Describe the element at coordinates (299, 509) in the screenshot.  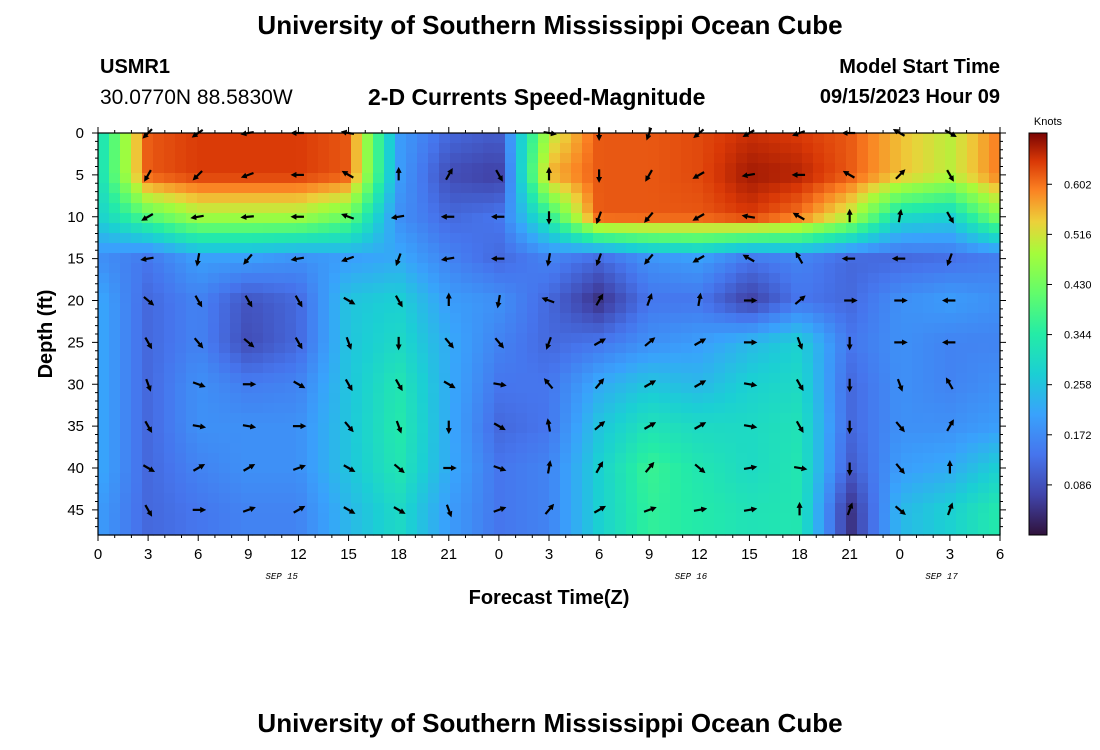
I see `current-vector-arrow` at that location.